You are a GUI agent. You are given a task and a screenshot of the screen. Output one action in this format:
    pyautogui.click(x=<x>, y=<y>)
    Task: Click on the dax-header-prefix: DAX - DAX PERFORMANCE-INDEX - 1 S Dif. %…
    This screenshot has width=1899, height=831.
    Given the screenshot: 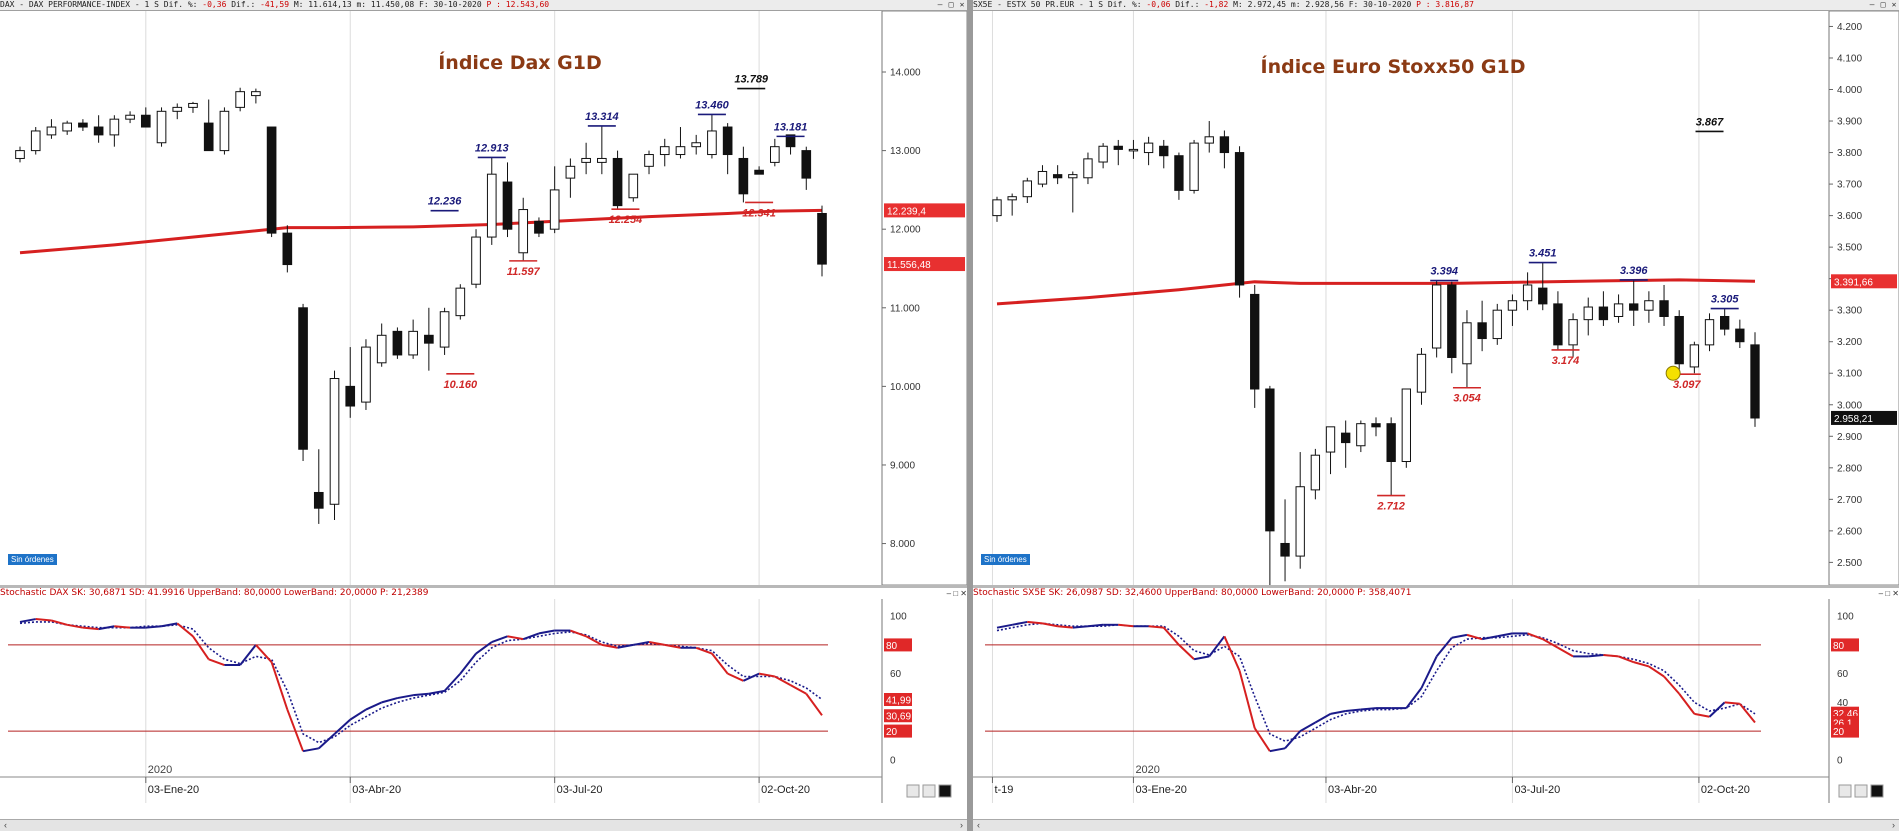 What is the action you would take?
    pyautogui.click(x=101, y=4)
    